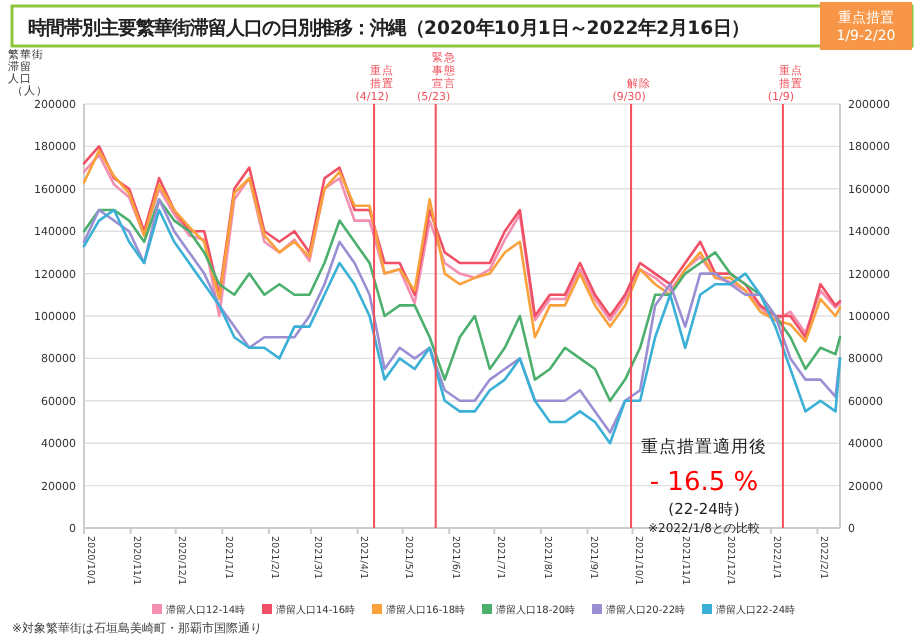 Image resolution: width=924 pixels, height=640 pixels. What do you see at coordinates (389, 29) in the screenshot?
I see `chart-title: 時間帯別主要繁華街滞留人口の日別推移：沖縄（2020年10月1日～2022年2月16日）` at bounding box center [389, 29].